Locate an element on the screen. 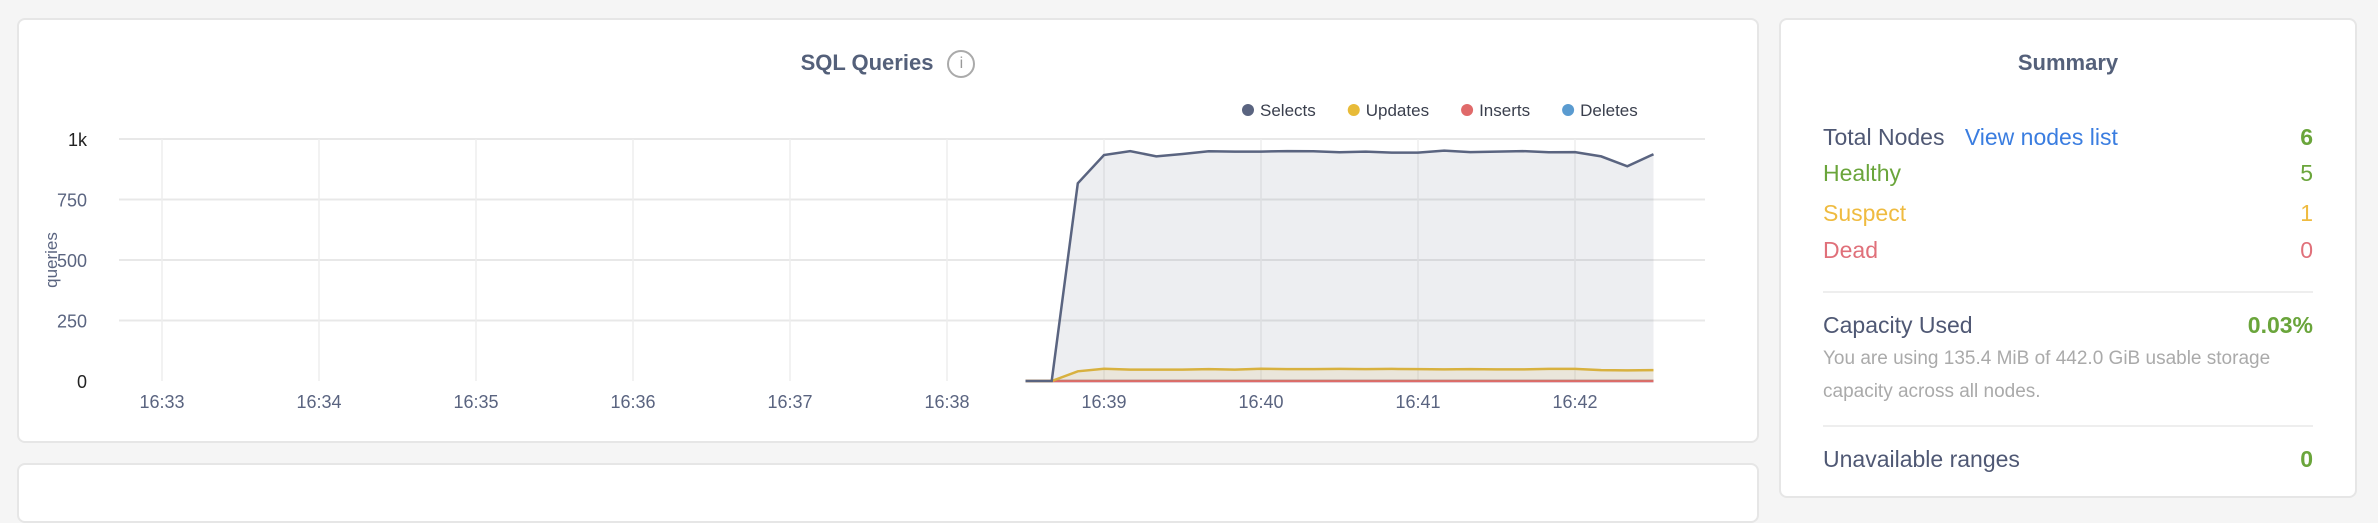  total-nodes-label: Total Nodes is located at coordinates (1884, 137).